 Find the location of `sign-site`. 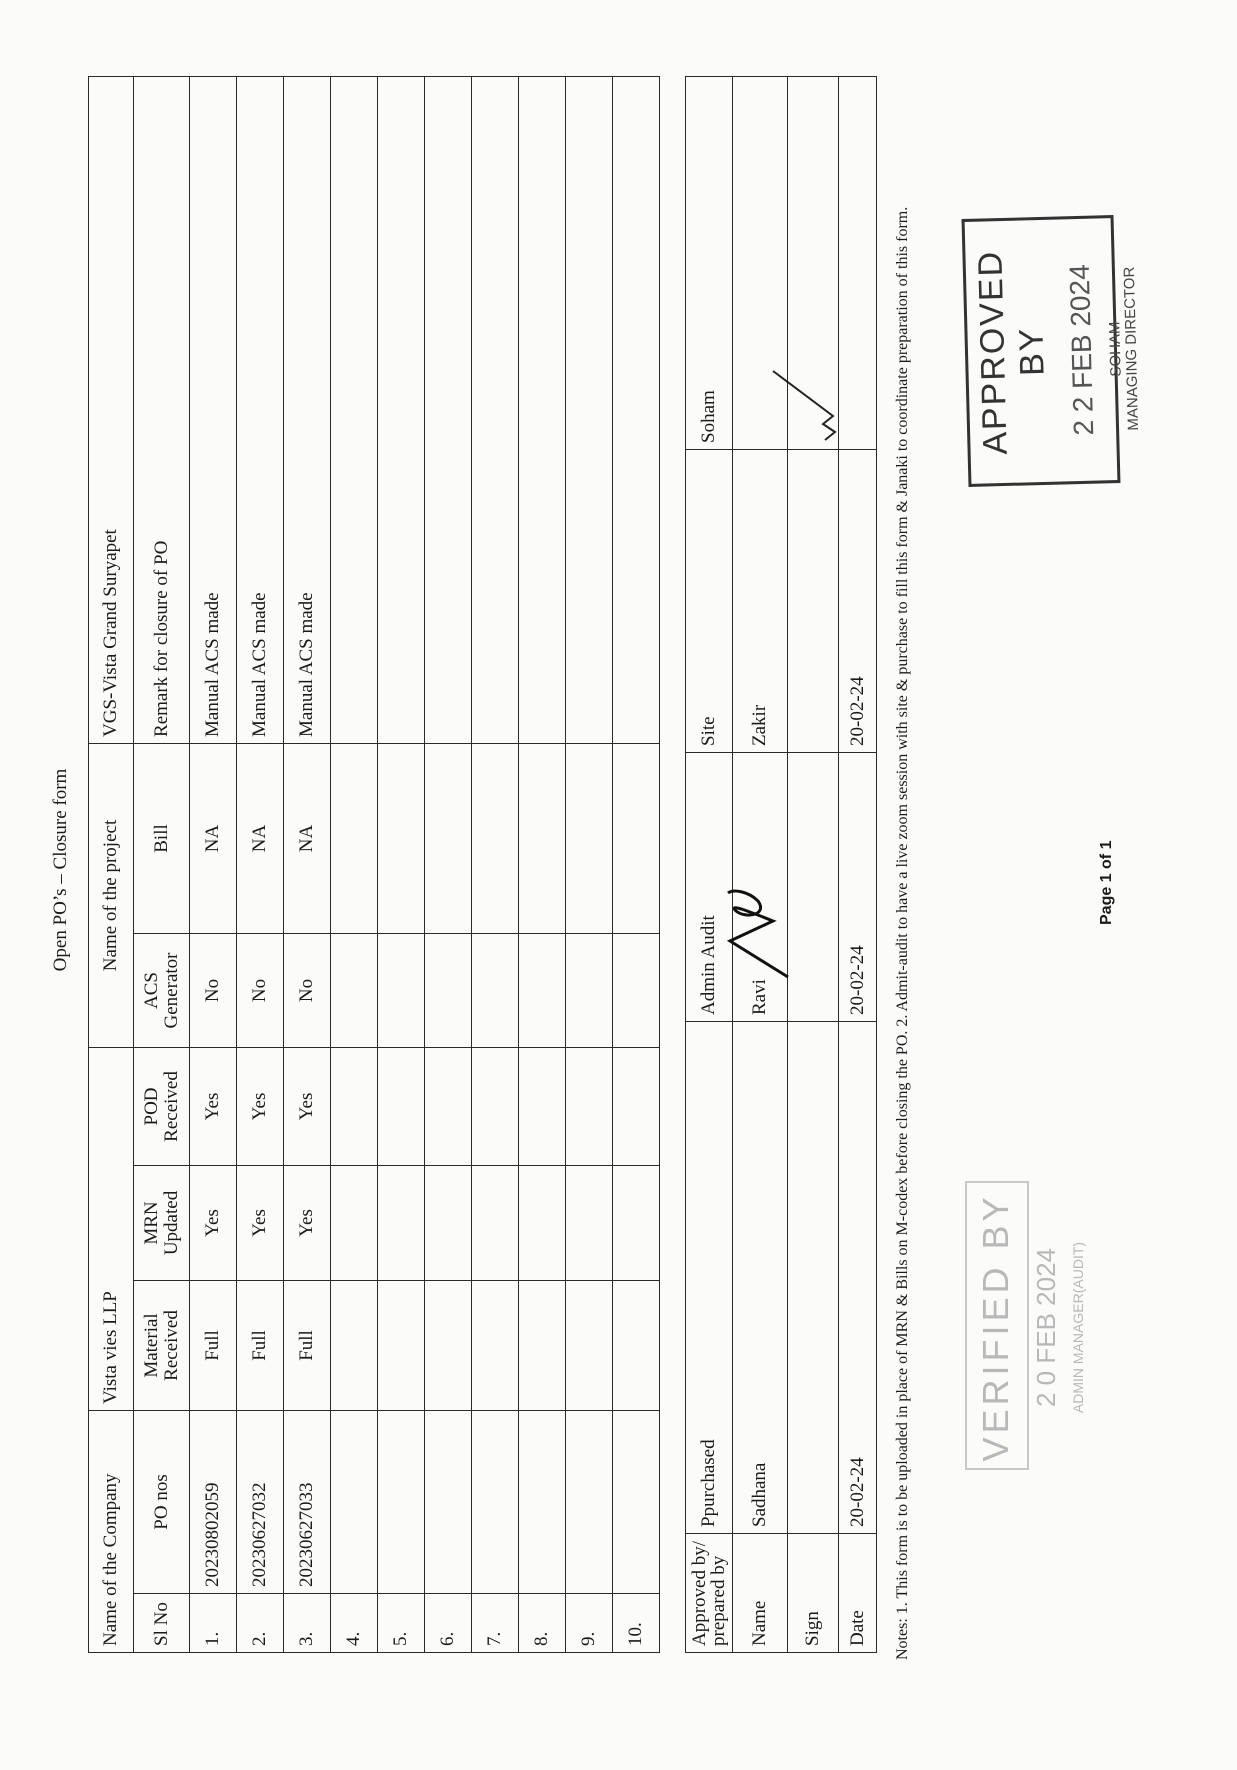

sign-site is located at coordinates (813, 601).